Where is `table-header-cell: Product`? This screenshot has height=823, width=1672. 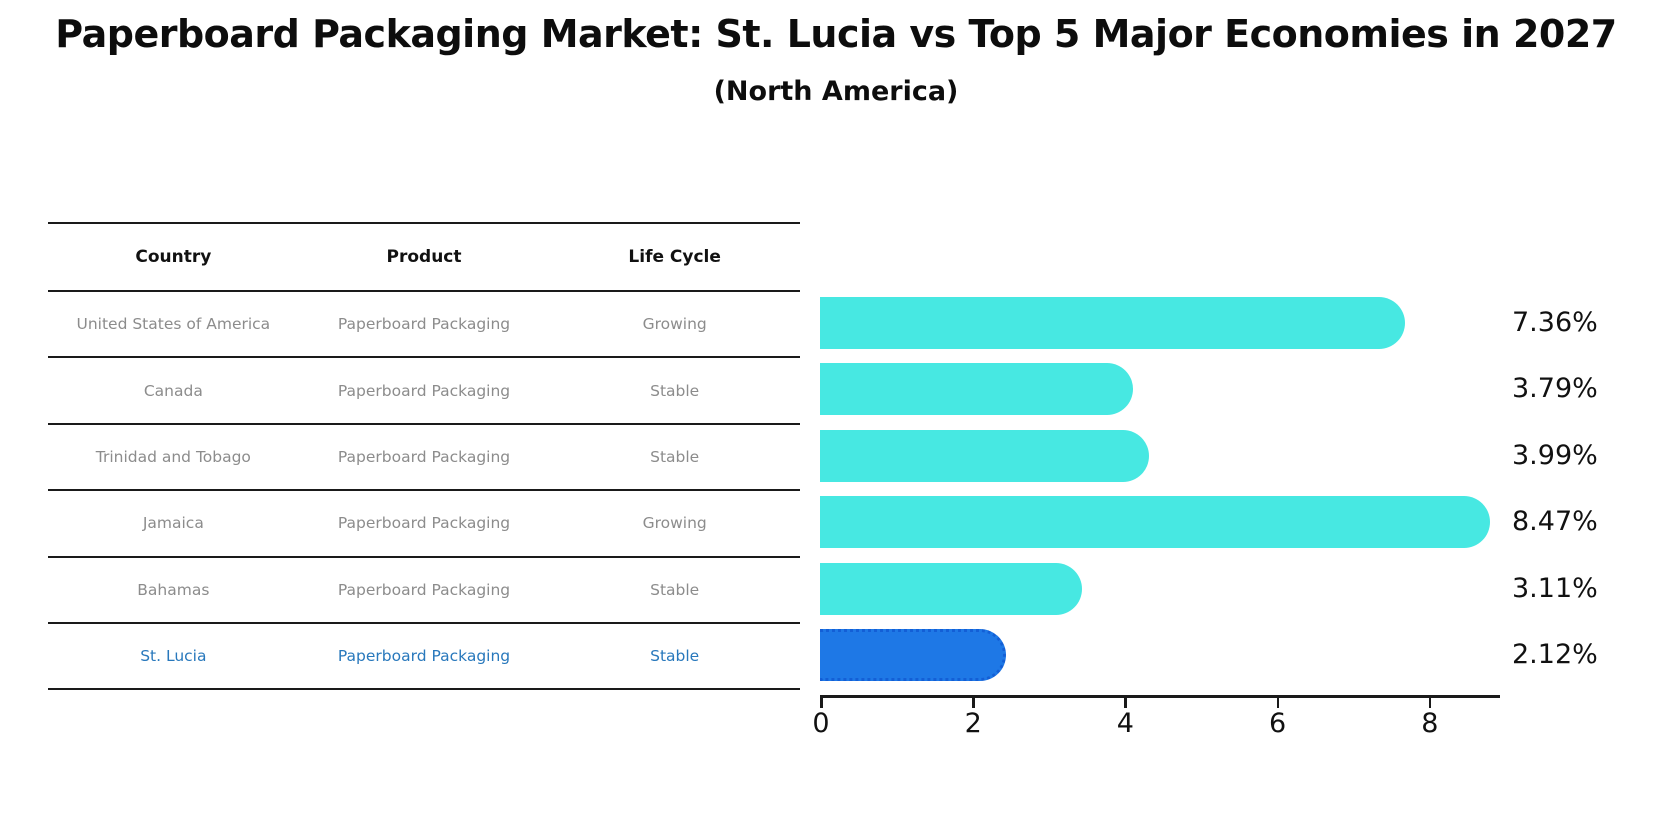
table-header-cell: Product is located at coordinates (424, 257).